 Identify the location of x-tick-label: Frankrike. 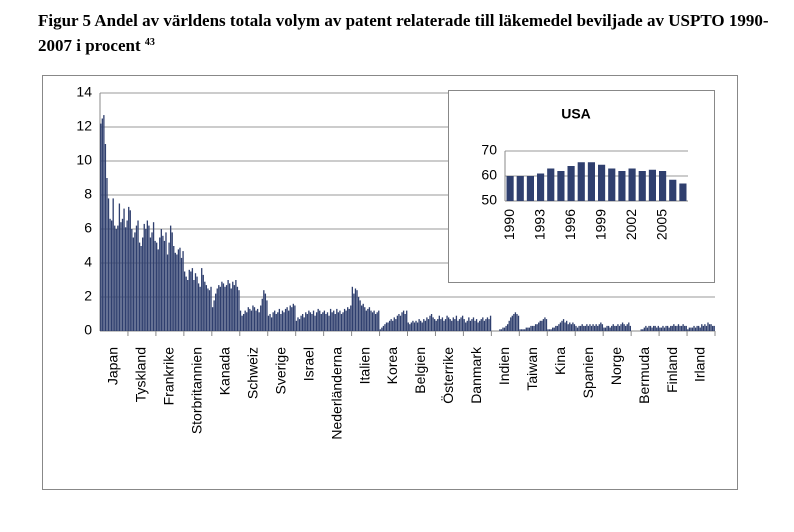
(169, 376).